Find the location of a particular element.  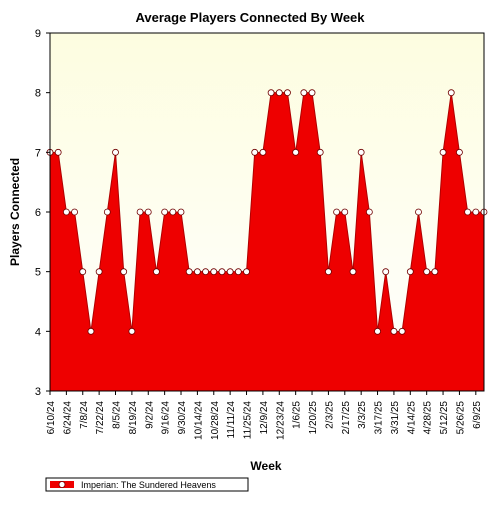

x-tick-label: 3/17/25 is located at coordinates (379, 418).